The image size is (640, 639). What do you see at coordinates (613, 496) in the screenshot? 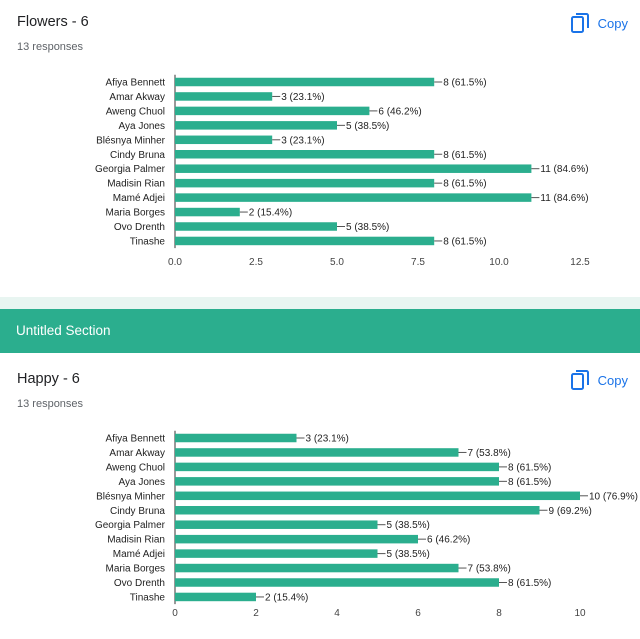
I see `data-label: 10 (76.9%)` at bounding box center [613, 496].